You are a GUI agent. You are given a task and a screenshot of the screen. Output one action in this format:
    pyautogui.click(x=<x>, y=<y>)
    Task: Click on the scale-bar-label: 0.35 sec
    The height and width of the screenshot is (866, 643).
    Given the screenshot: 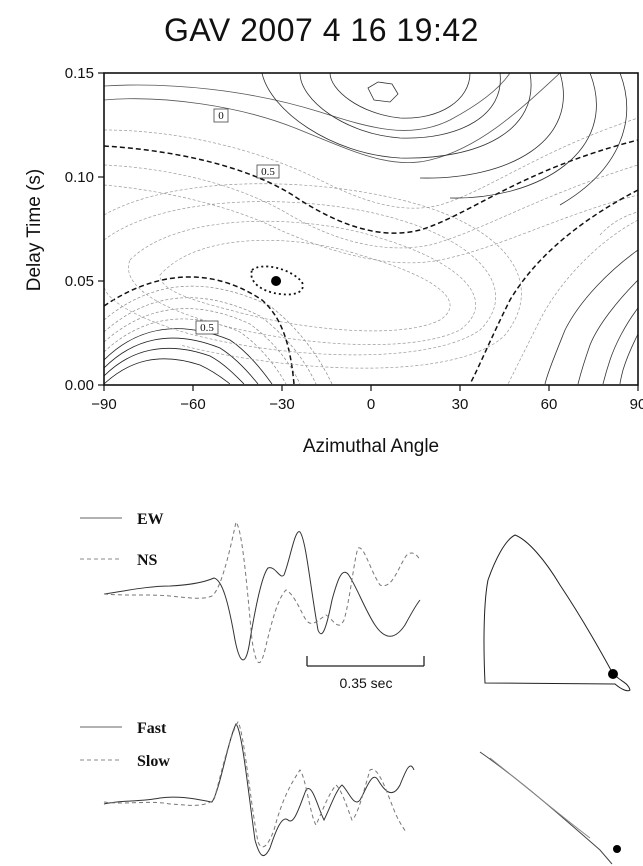 What is the action you would take?
    pyautogui.click(x=366, y=683)
    